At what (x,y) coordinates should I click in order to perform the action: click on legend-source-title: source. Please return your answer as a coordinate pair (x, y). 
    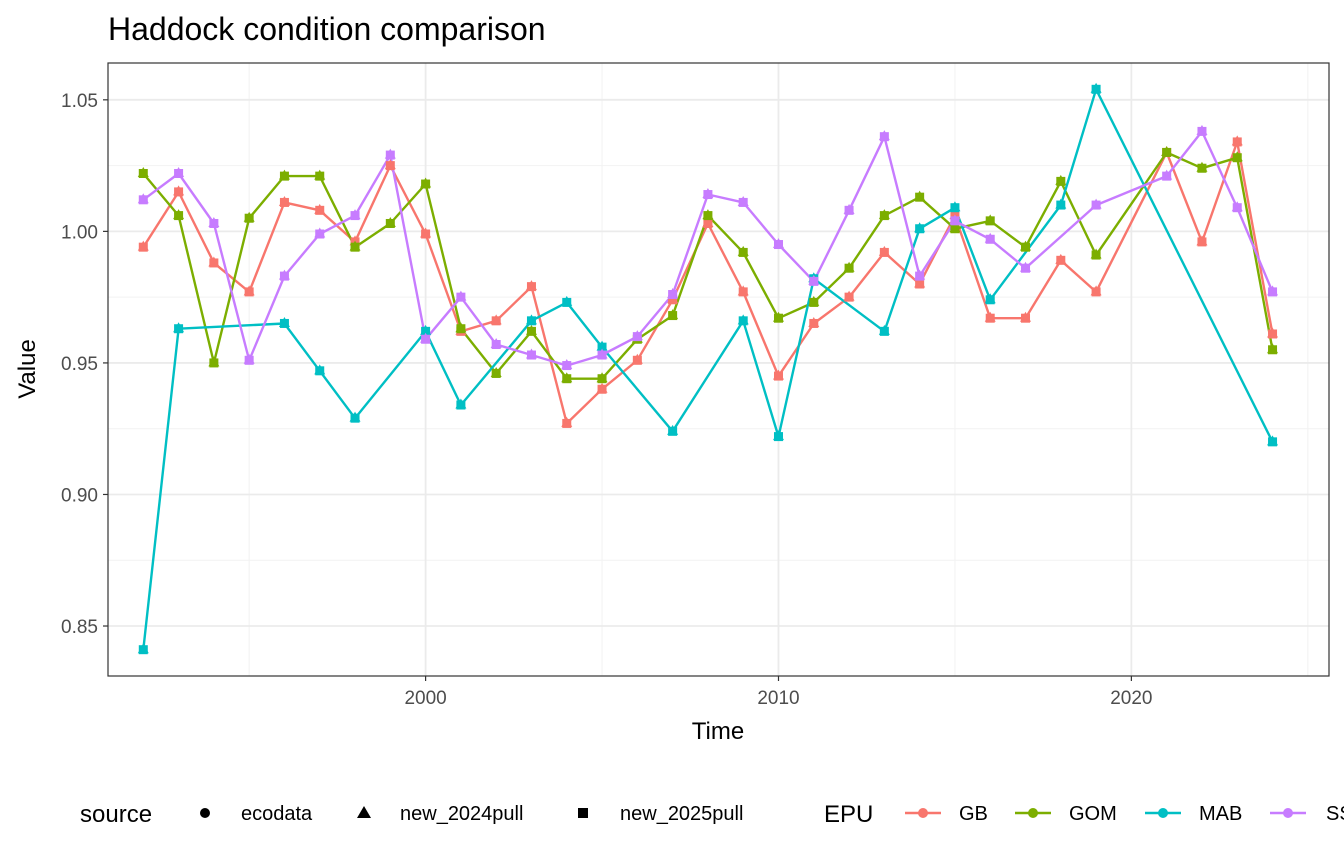
    Looking at the image, I should click on (116, 814).